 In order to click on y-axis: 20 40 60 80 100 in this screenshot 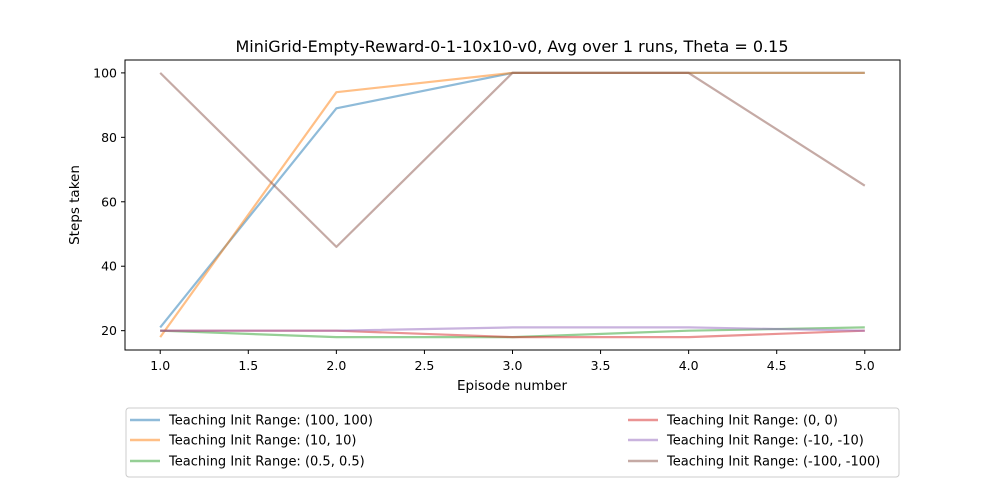, I will do `click(109, 201)`.